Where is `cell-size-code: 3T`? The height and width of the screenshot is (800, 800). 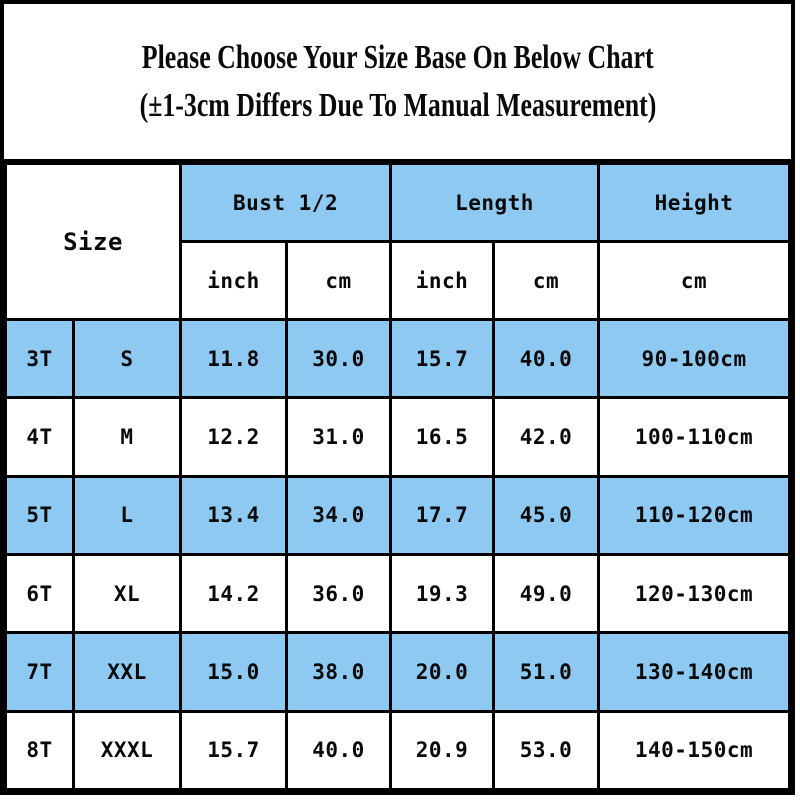
cell-size-code: 3T is located at coordinates (39, 358).